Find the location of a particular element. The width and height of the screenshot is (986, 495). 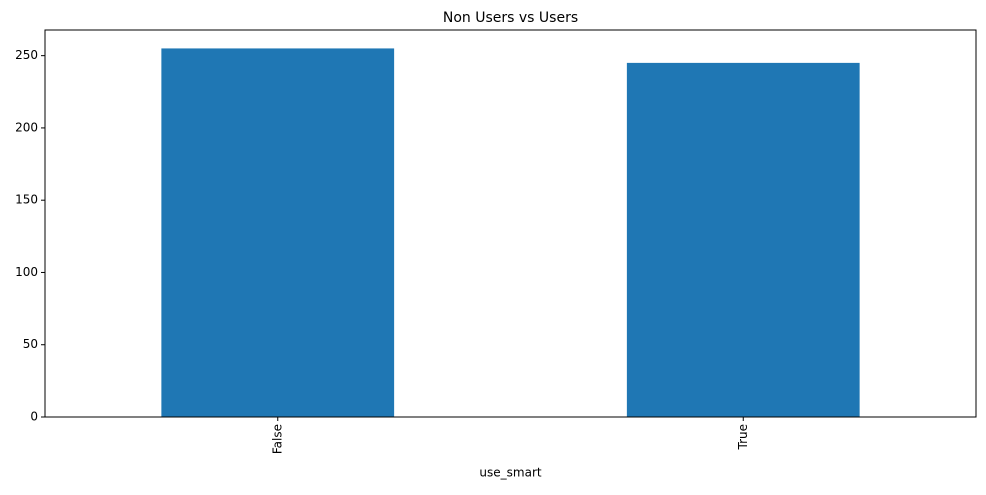

x-axis-label: use_smart is located at coordinates (510, 473).